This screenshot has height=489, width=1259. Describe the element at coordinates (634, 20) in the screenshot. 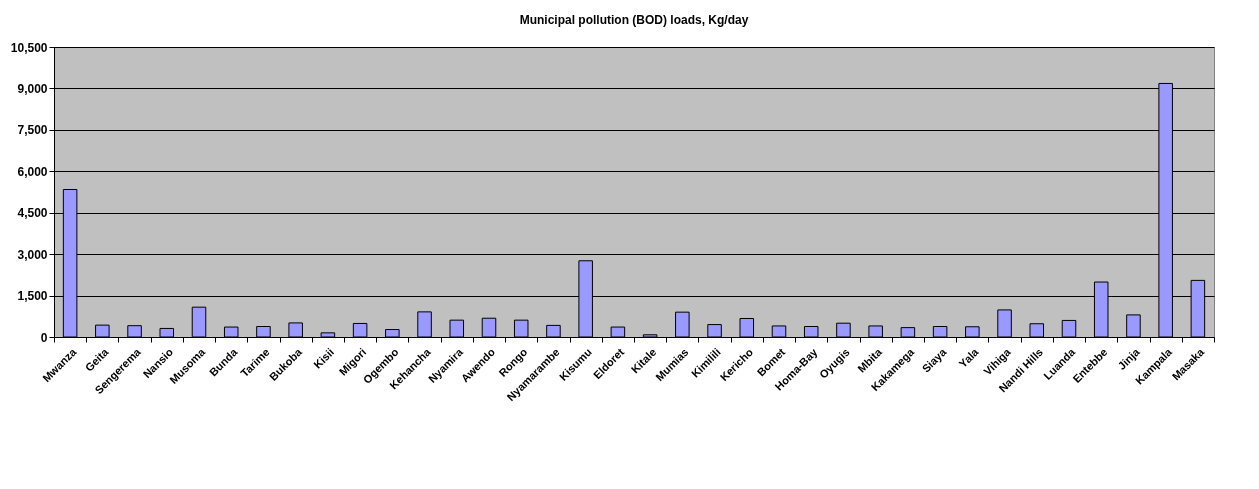

I see `chart-title: Municipal pollution (BOD) loads, Kg/day` at that location.